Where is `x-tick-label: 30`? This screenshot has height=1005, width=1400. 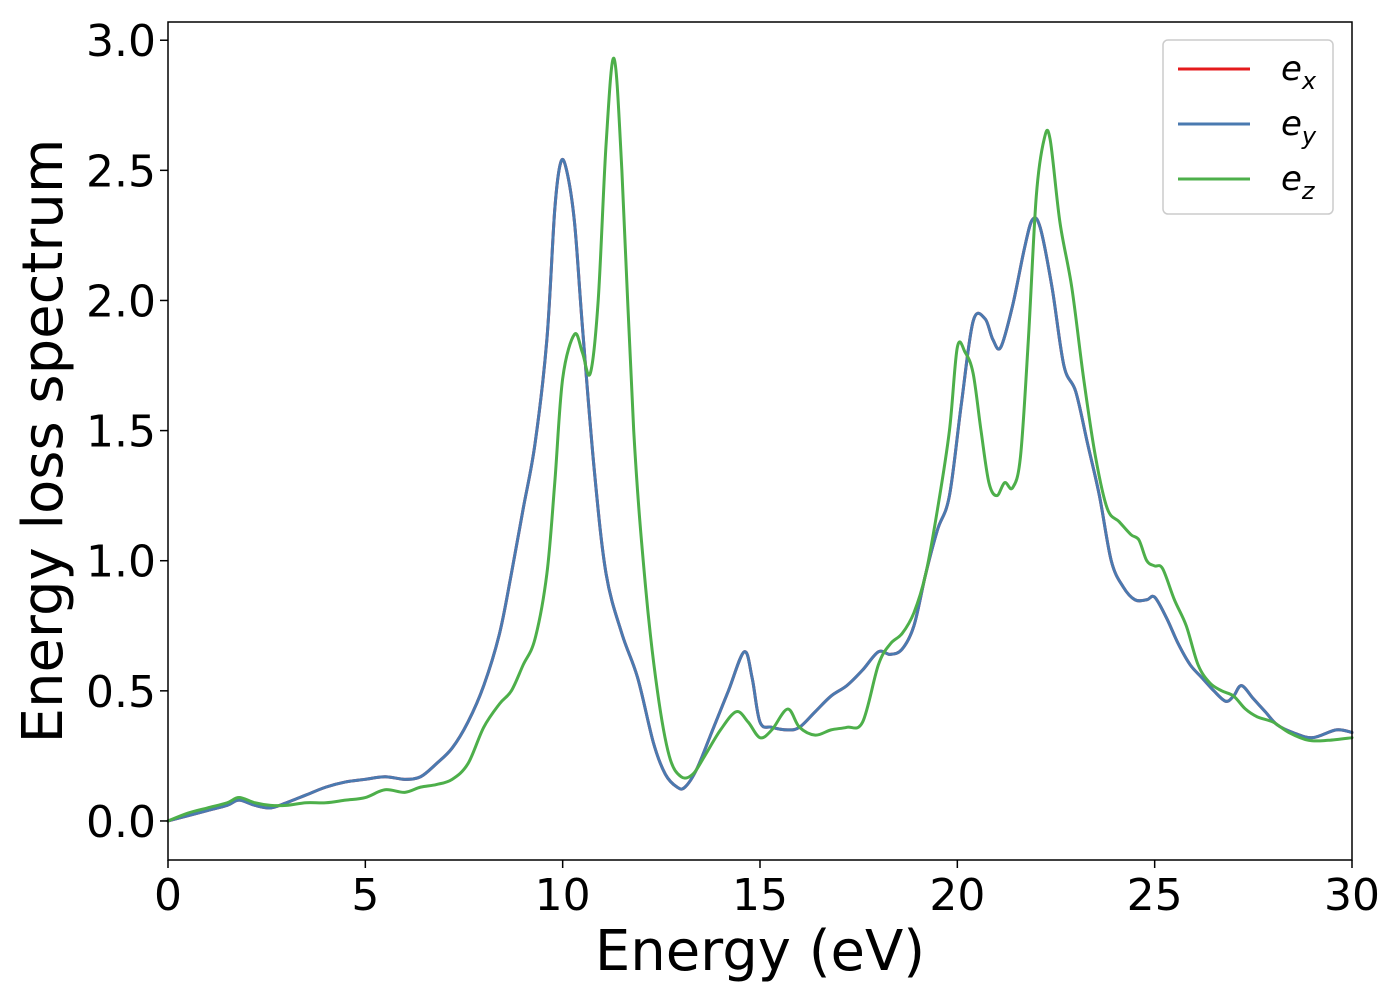
x-tick-label: 30 is located at coordinates (1352, 895).